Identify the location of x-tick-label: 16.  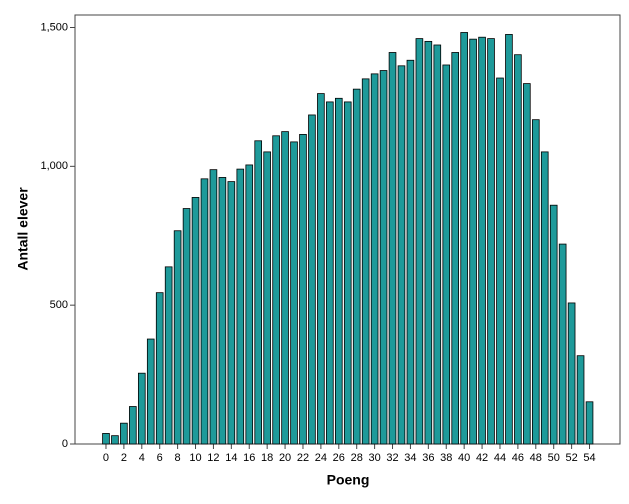
(249, 458).